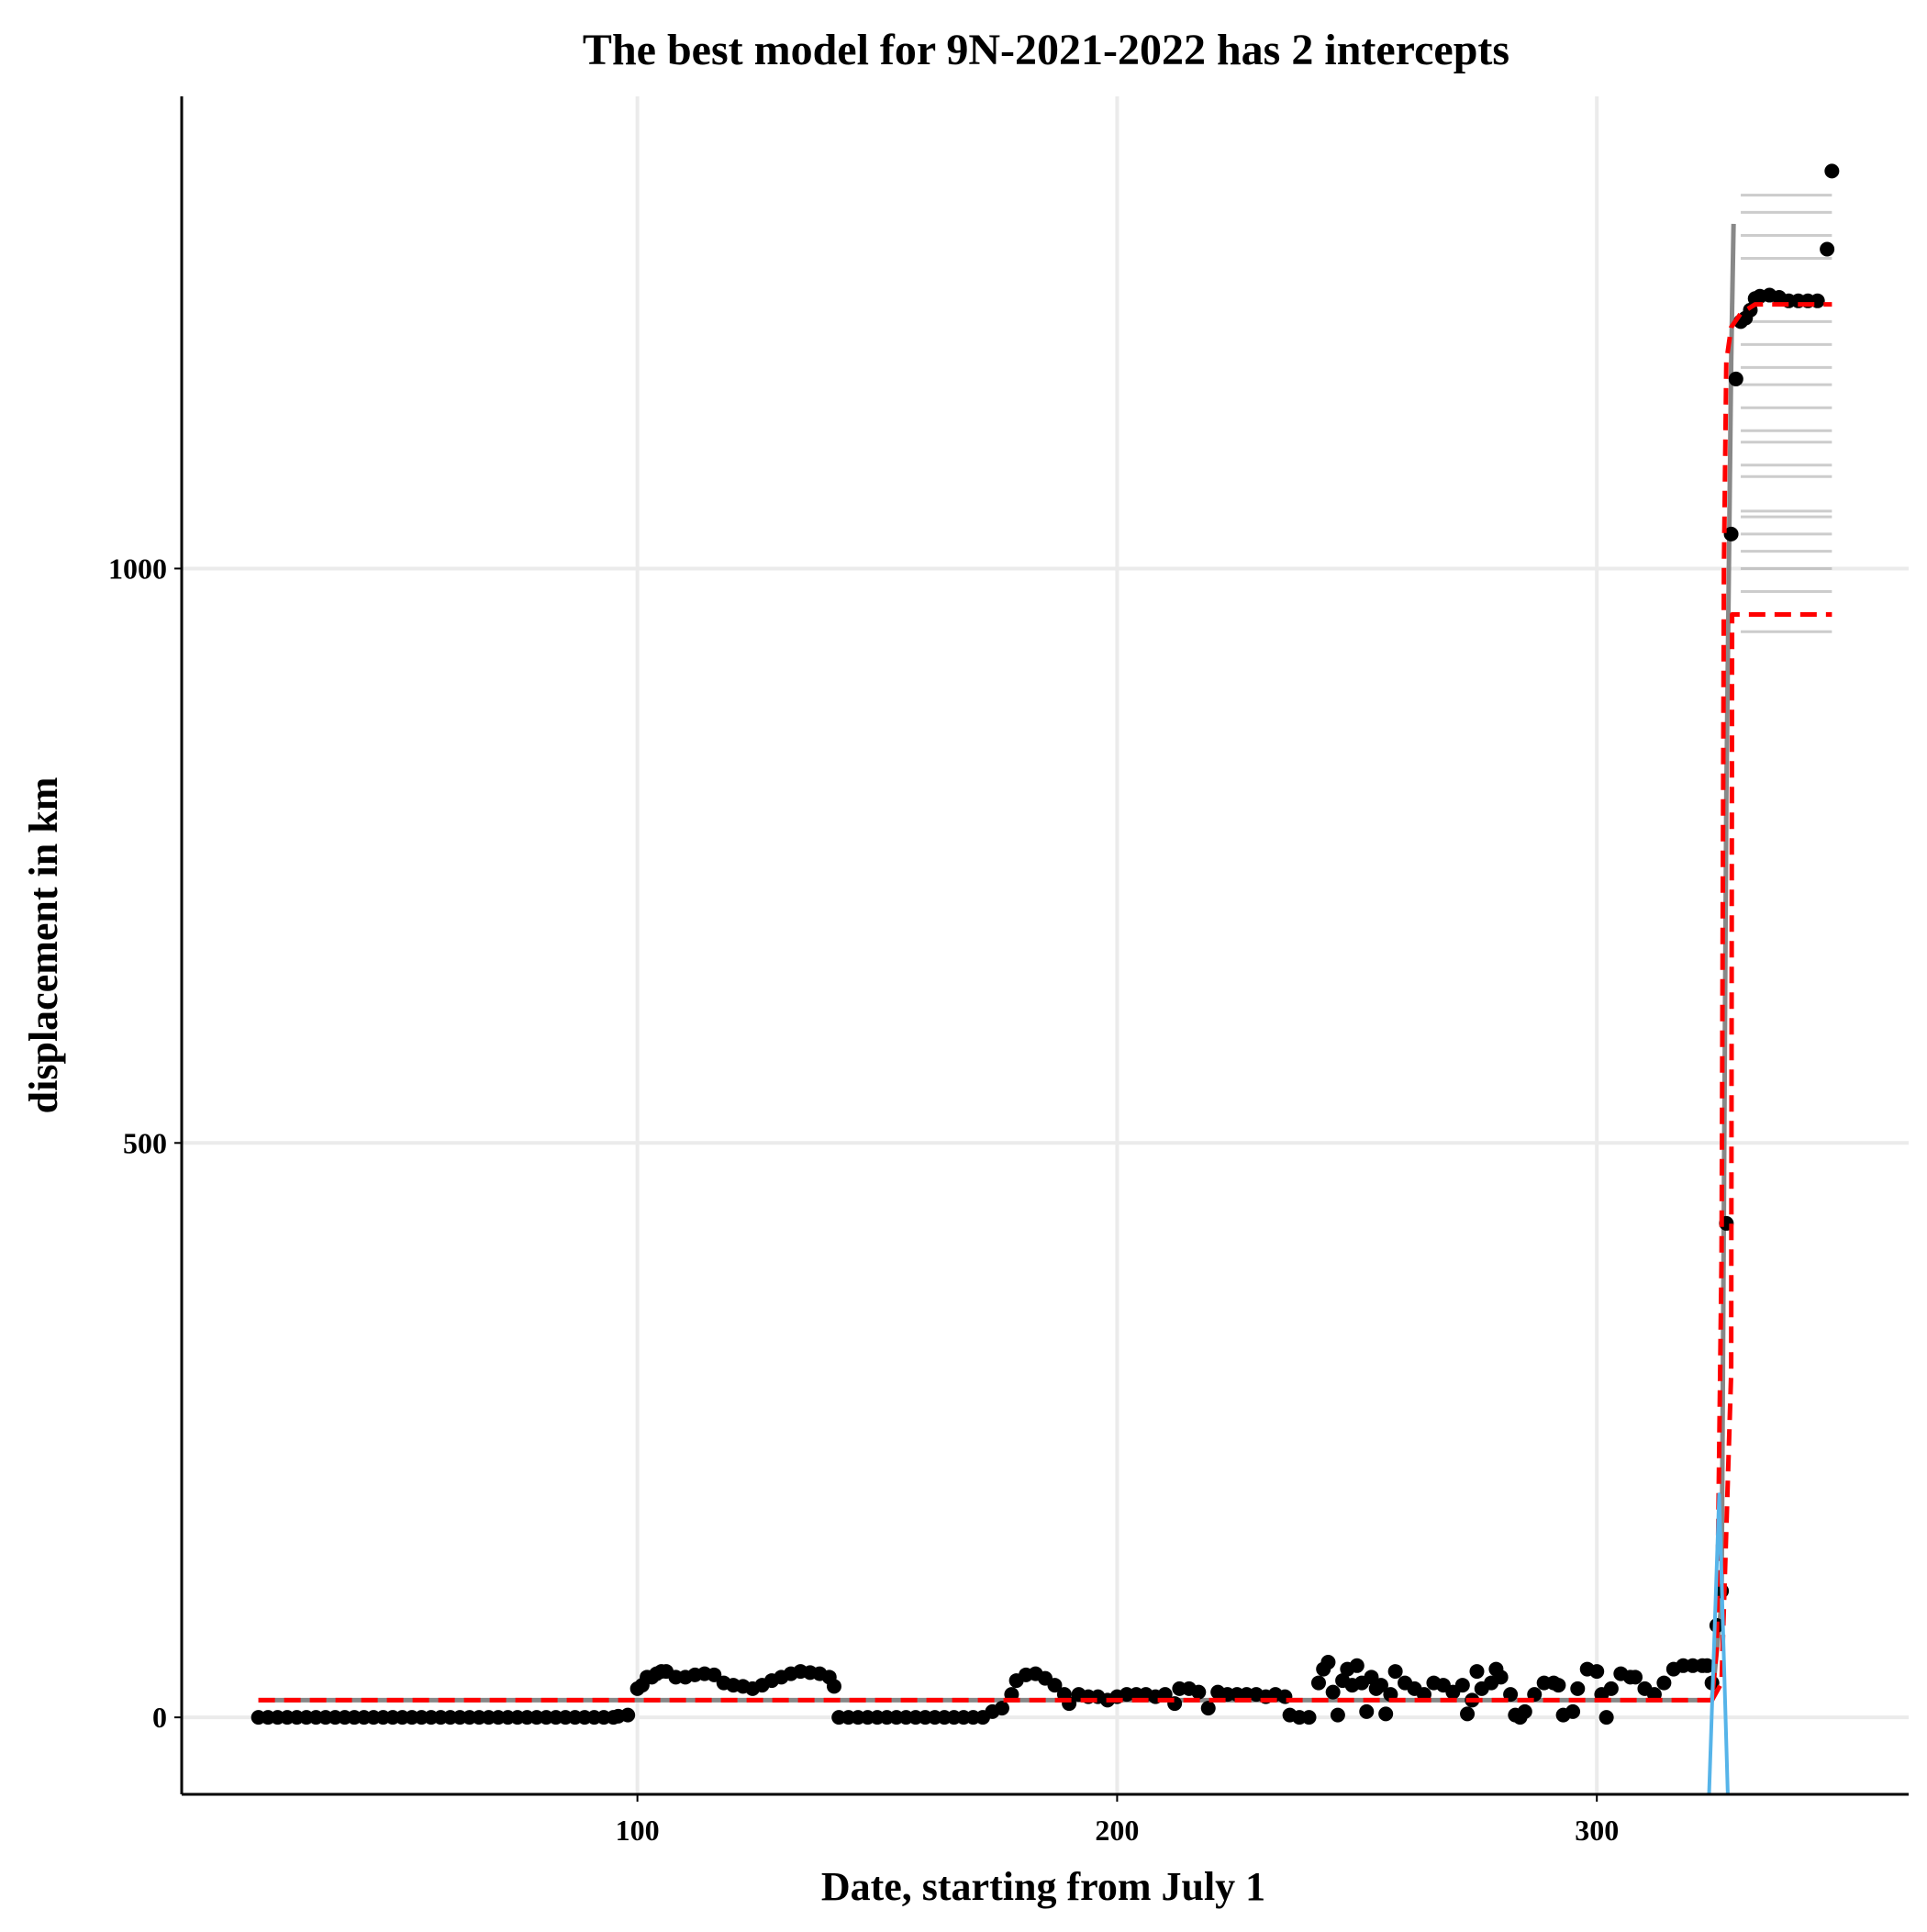 This screenshot has width=1927, height=1932. What do you see at coordinates (638, 1830) in the screenshot?
I see `x-tick-label: 100` at bounding box center [638, 1830].